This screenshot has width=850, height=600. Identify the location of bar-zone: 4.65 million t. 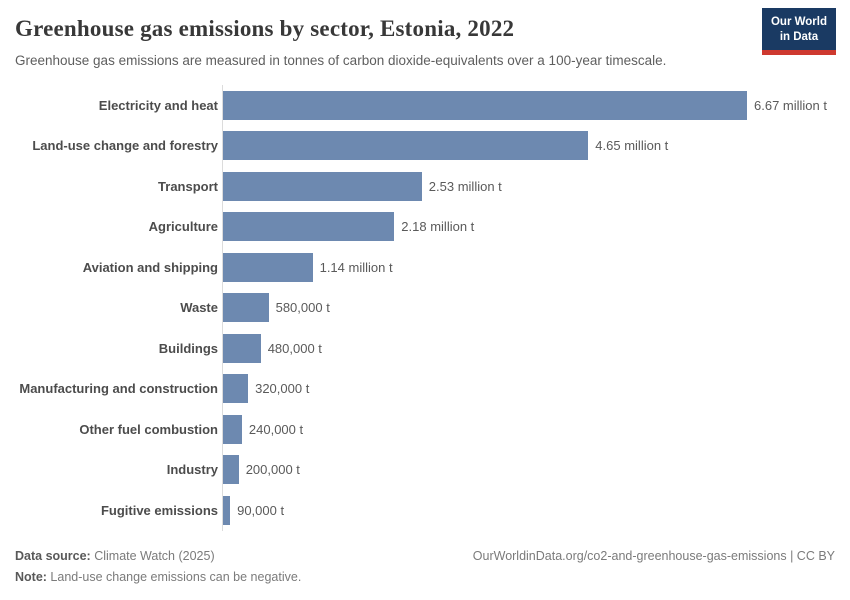
(528, 145).